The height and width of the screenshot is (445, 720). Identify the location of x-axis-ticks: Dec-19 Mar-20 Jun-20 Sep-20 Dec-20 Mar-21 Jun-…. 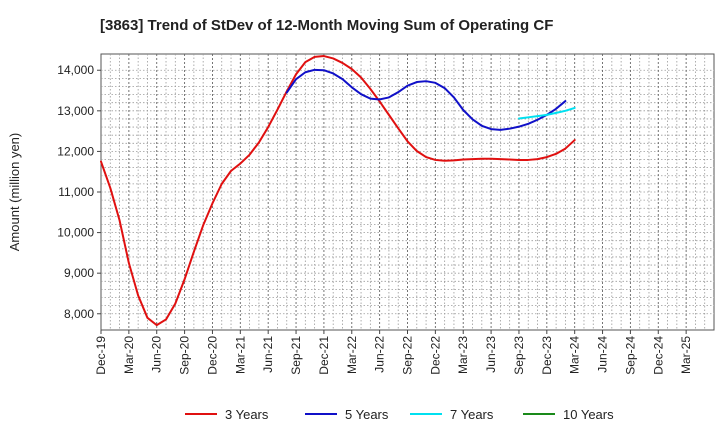
(393, 352).